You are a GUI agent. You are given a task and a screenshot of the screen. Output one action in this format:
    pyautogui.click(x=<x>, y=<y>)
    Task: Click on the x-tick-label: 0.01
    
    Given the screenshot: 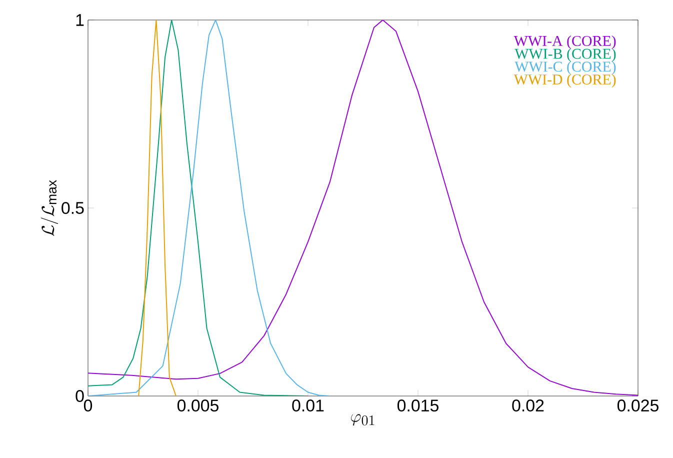 What is the action you would take?
    pyautogui.click(x=308, y=406)
    